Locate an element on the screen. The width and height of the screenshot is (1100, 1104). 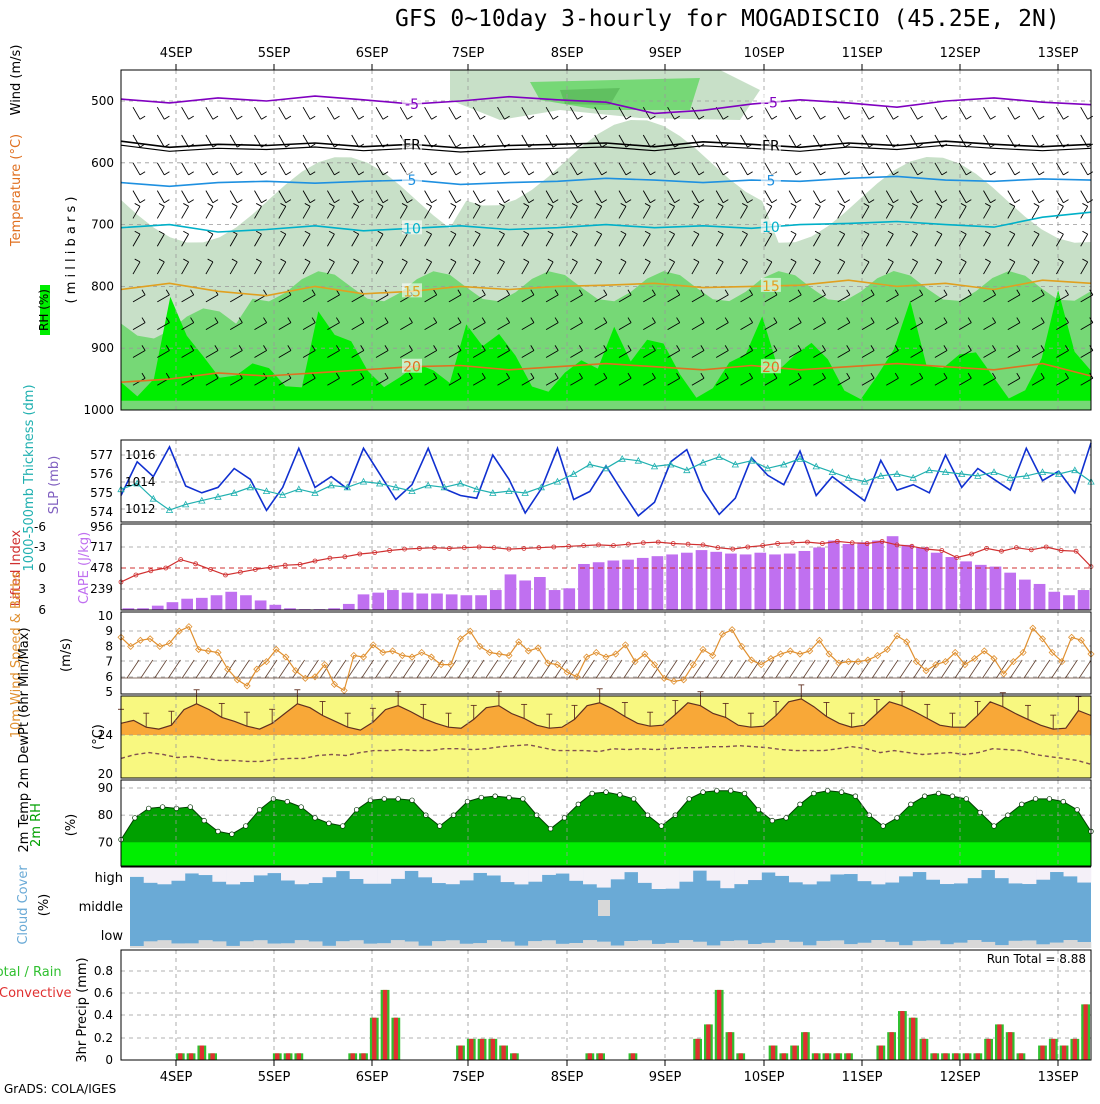
precip-tick: 0.6 is located at coordinates (103, 993).